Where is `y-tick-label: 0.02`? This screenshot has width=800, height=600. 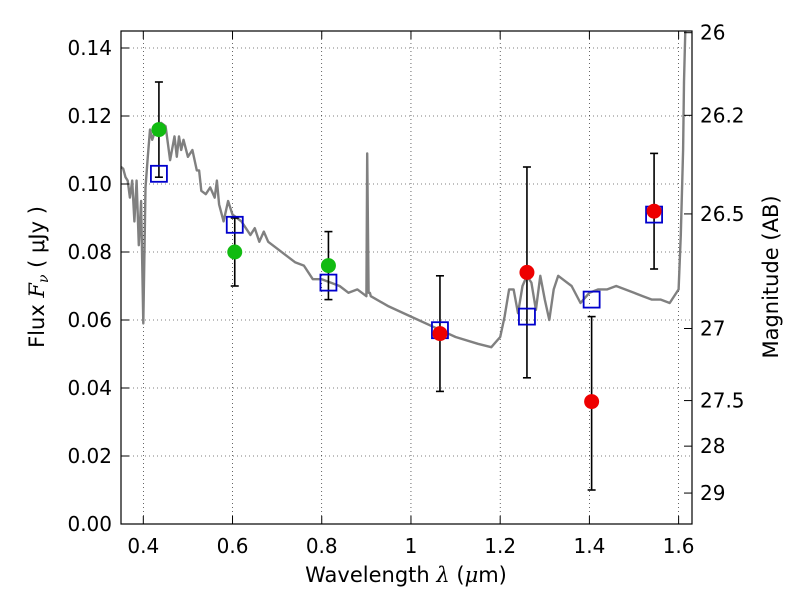 y-tick-label: 0.02 is located at coordinates (89, 456).